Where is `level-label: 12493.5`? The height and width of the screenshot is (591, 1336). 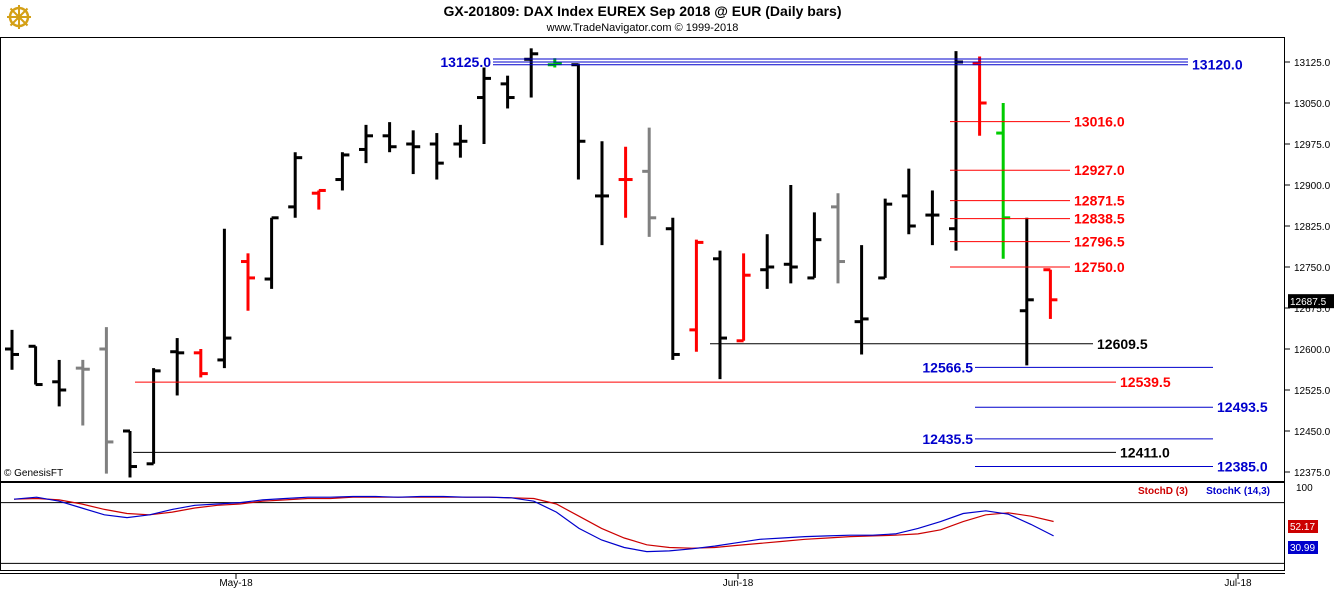 level-label: 12493.5 is located at coordinates (1242, 407).